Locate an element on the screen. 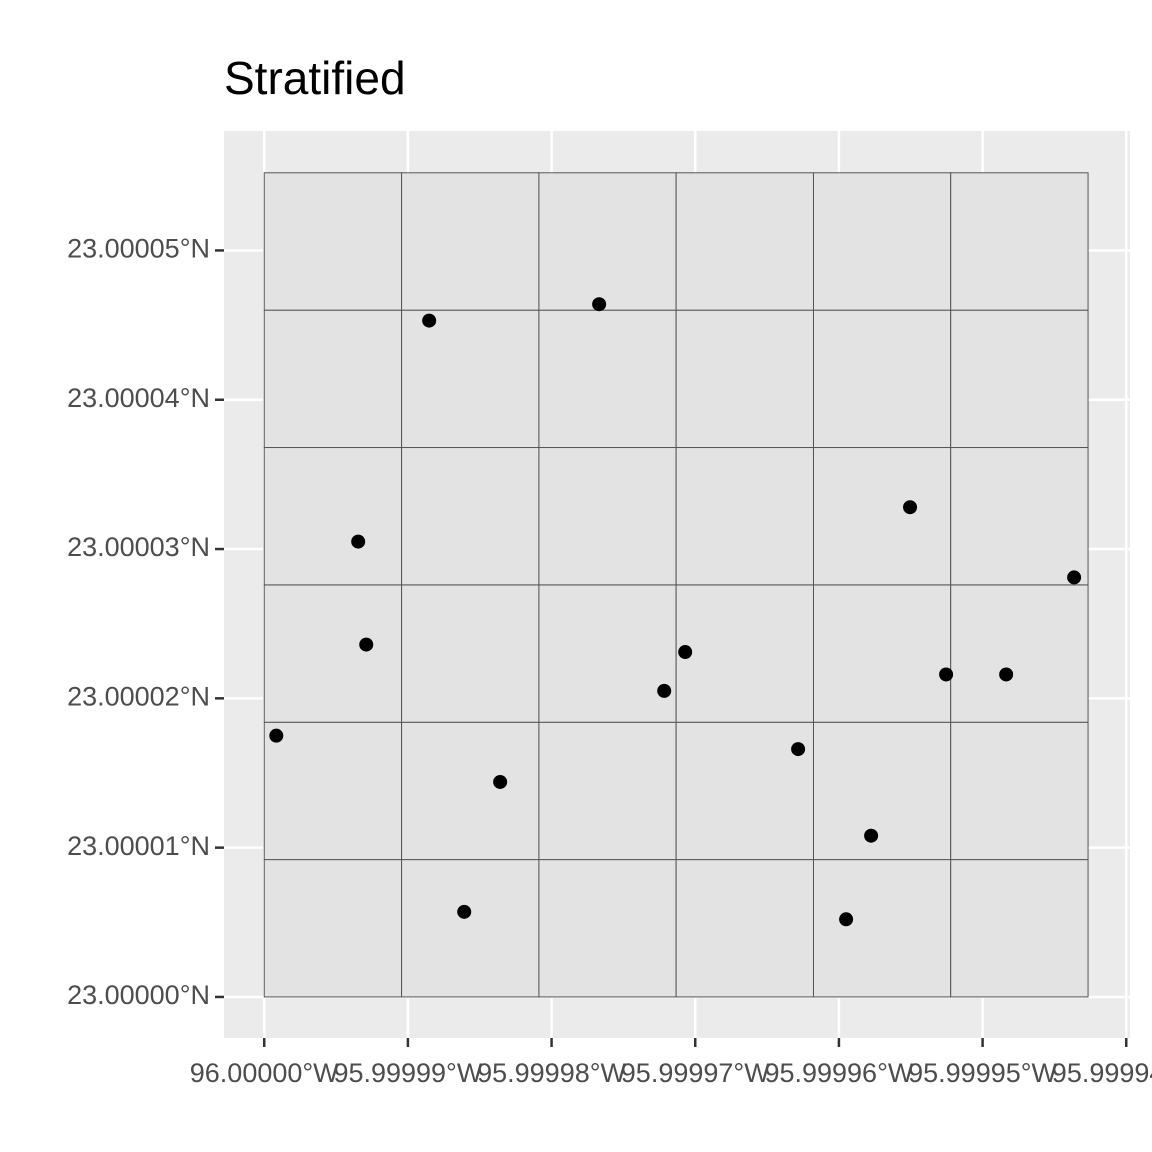 This screenshot has height=1152, width=1152. x-tick-label: 95.99995°W is located at coordinates (982, 1073).